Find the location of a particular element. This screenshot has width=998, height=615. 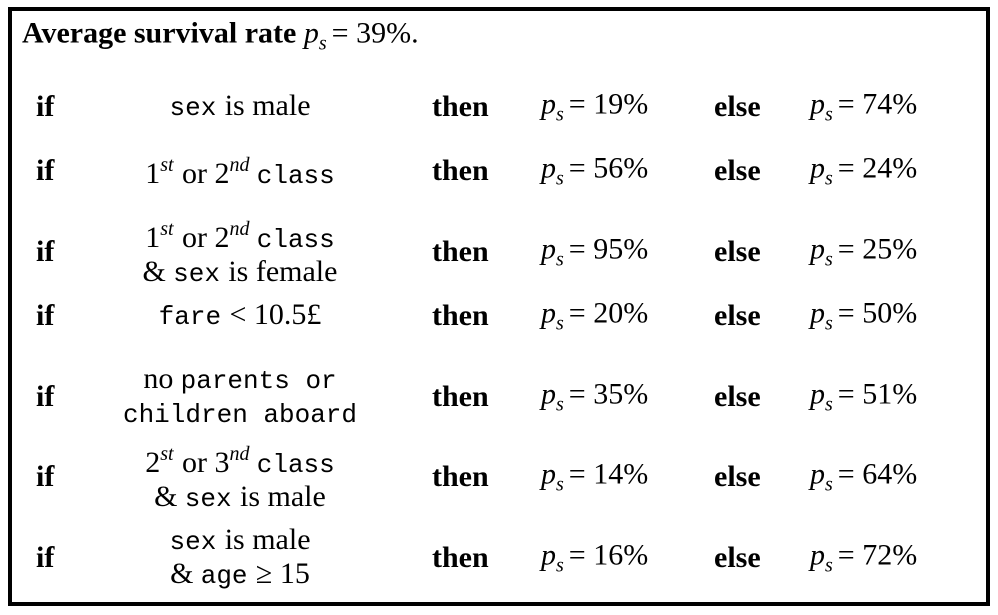

else-value: ps = 25% is located at coordinates (863, 252).